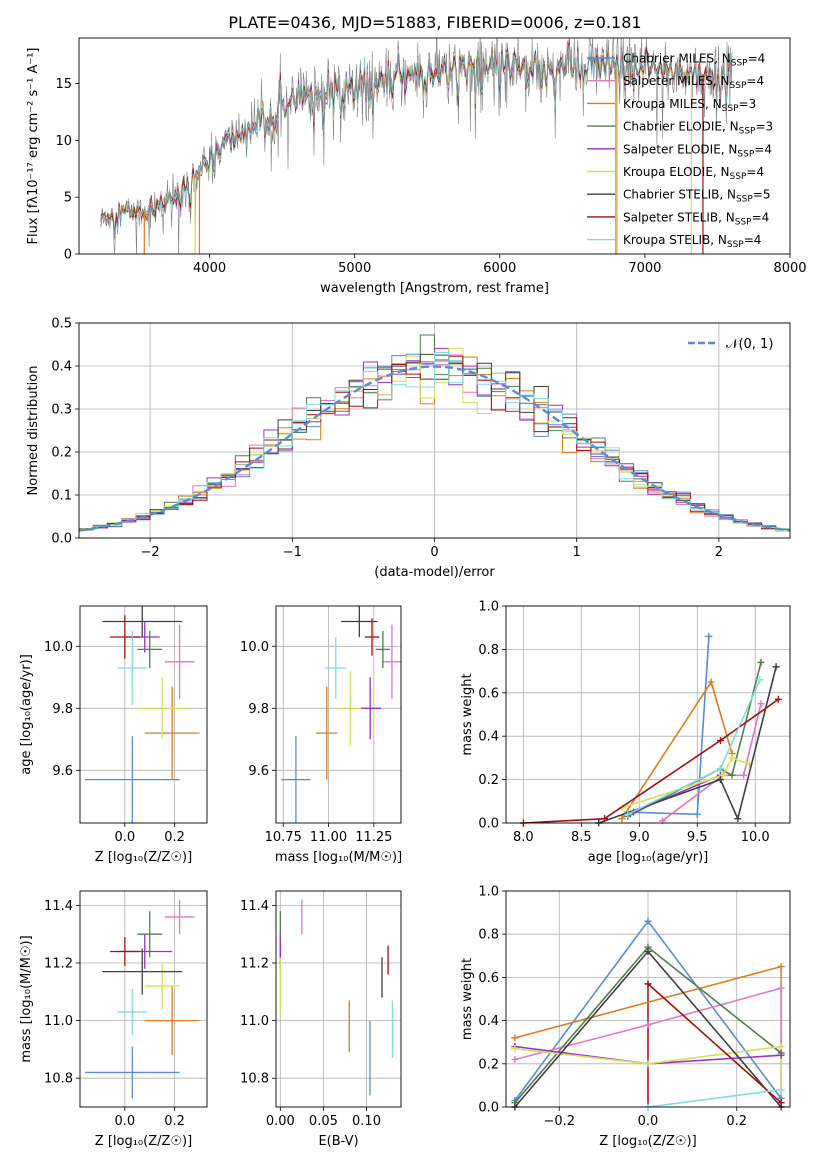  Describe the element at coordinates (693, 173) in the screenshot. I see `legend-label: Kroupa ELODIE, NSSP=4` at that location.